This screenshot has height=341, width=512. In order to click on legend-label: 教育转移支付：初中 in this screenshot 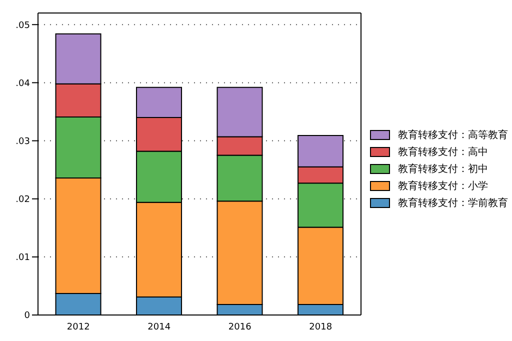, I will do `click(443, 169)`.